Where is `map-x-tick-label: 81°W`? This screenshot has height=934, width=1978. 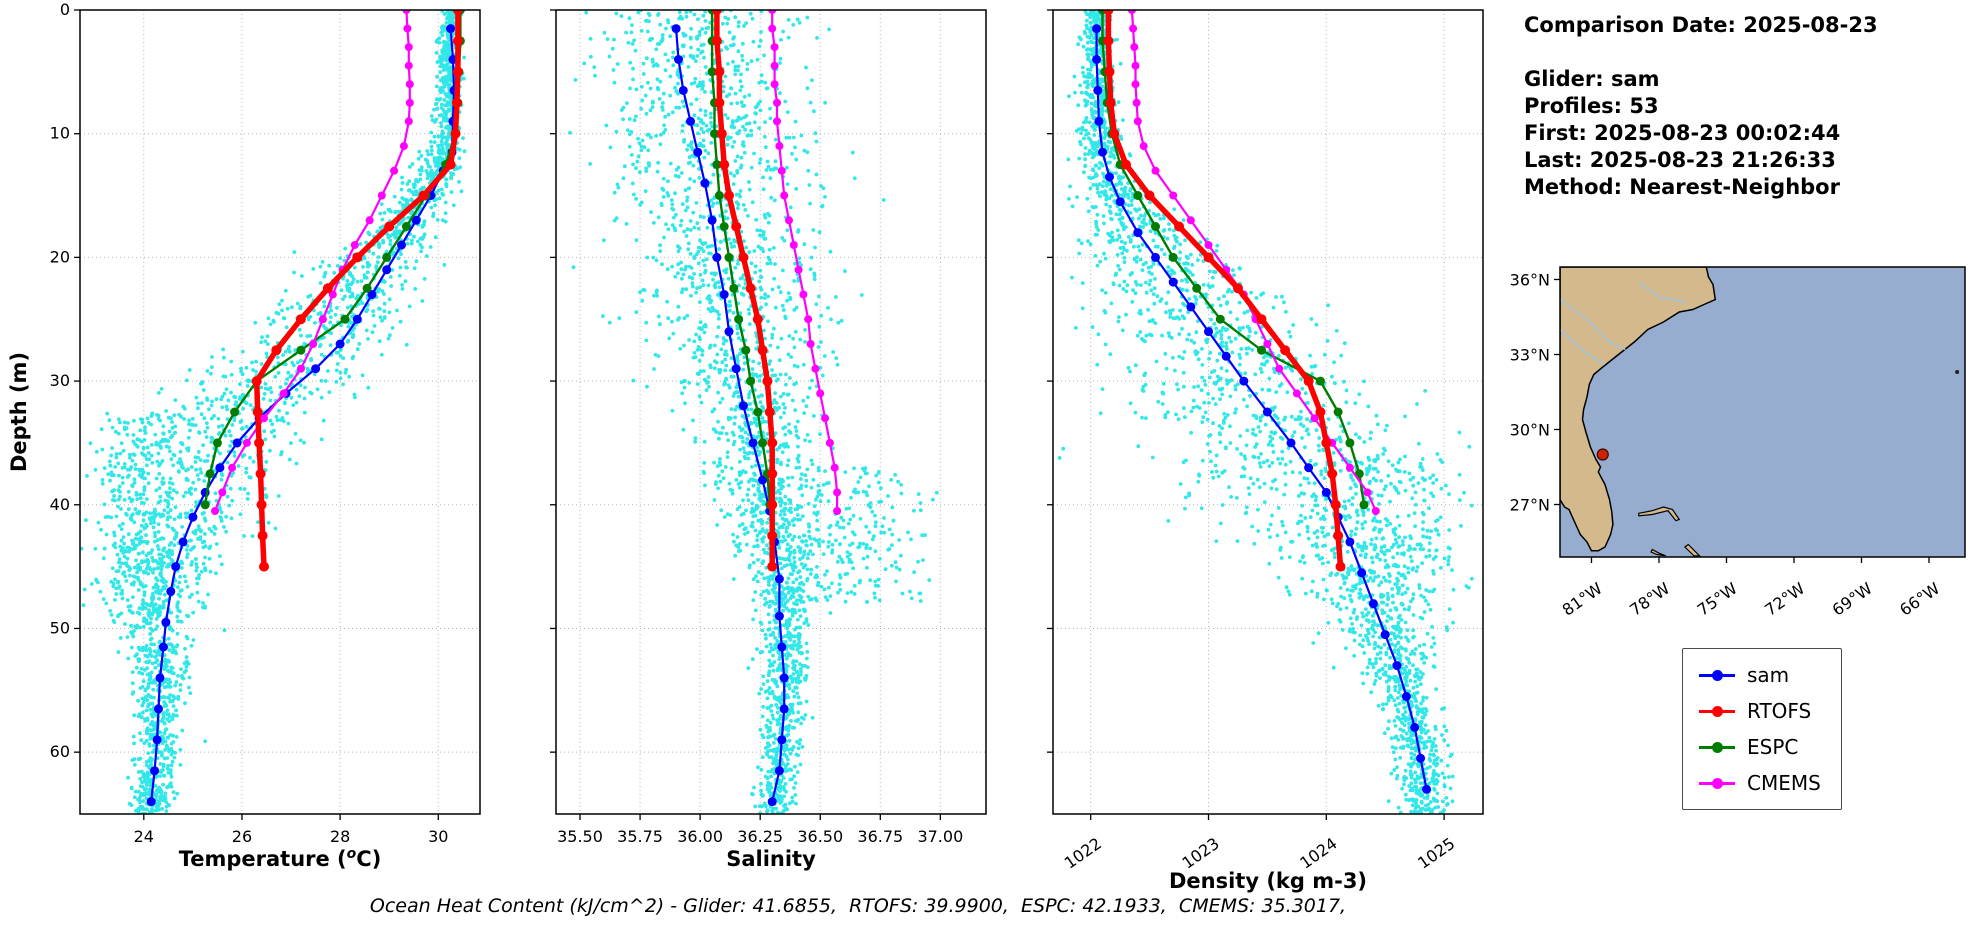
map-x-tick-label: 81°W is located at coordinates (1582, 599).